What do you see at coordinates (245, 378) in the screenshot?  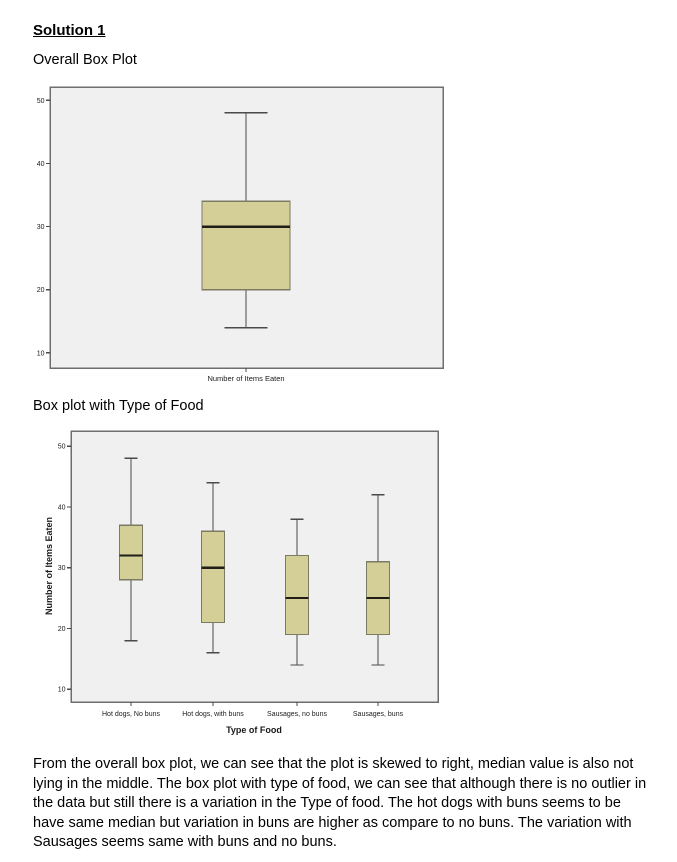 I see `x-category-label: Number of Items Eaten` at bounding box center [245, 378].